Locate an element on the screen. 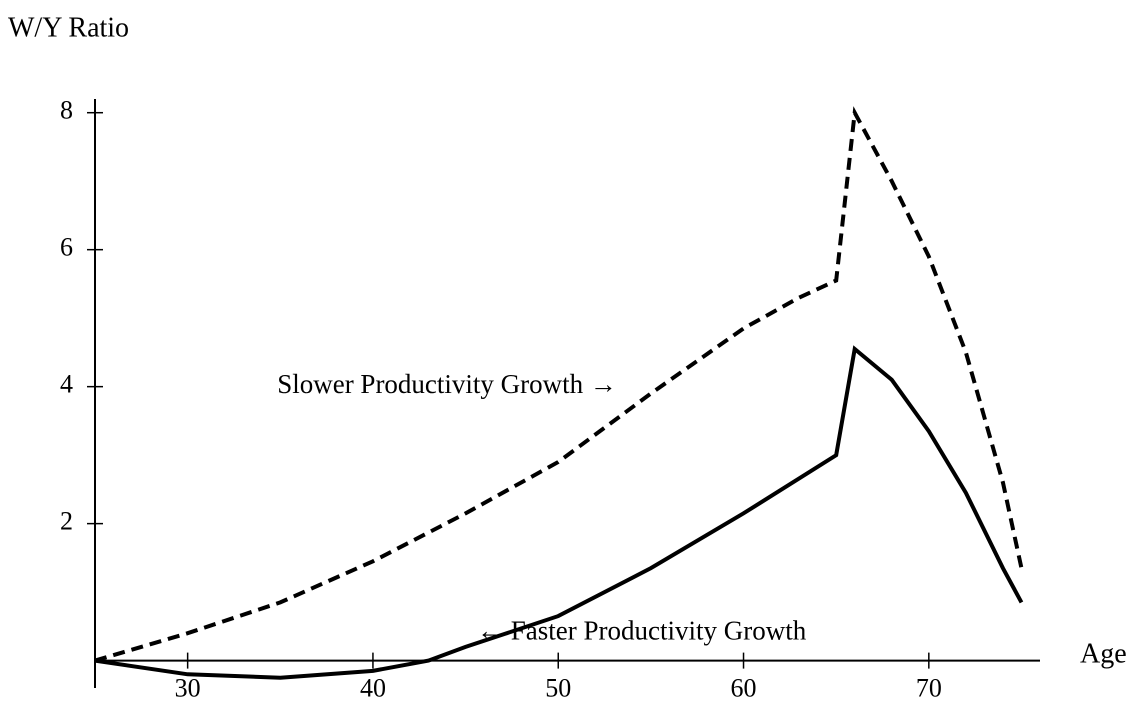 This screenshot has height=704, width=1132. y-tick-label: 4 is located at coordinates (66, 384).